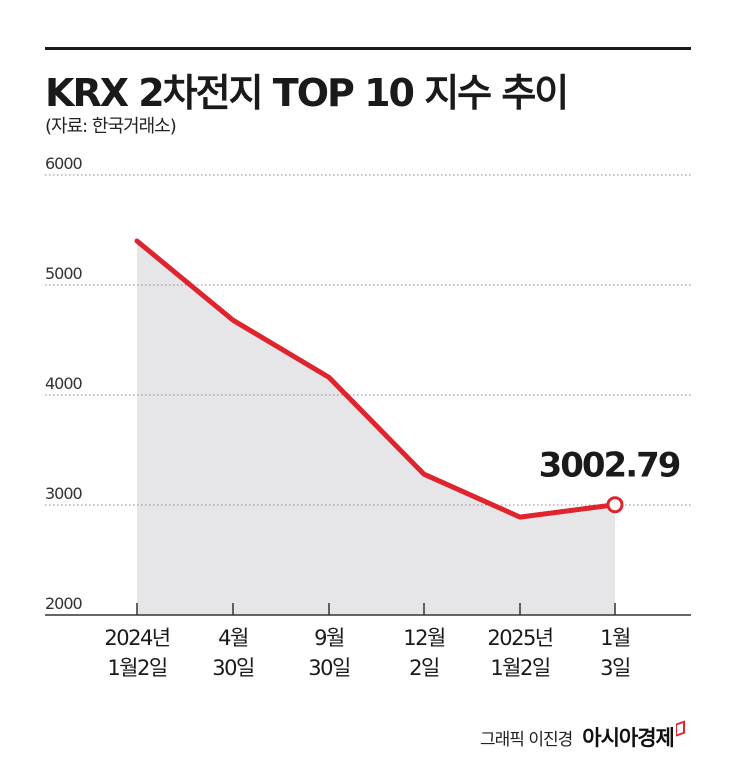 The image size is (743, 765). I want to click on footer-credit: 그래픽 이진경 아시아경제, so click(582, 736).